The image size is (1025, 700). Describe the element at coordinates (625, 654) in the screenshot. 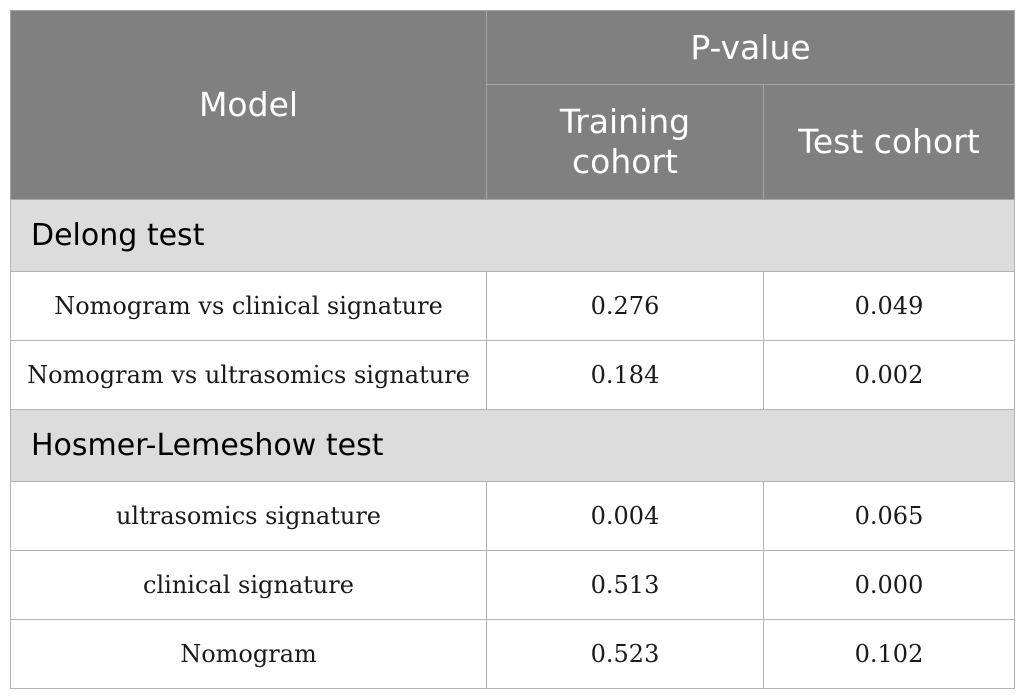

I see `row-training-pvalue: 0.523` at that location.